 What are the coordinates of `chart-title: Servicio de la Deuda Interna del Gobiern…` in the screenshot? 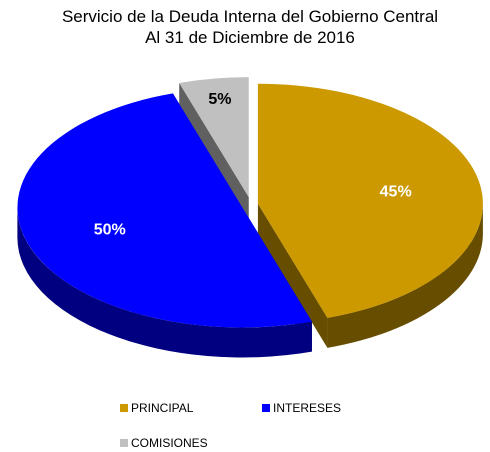 It's located at (250, 16).